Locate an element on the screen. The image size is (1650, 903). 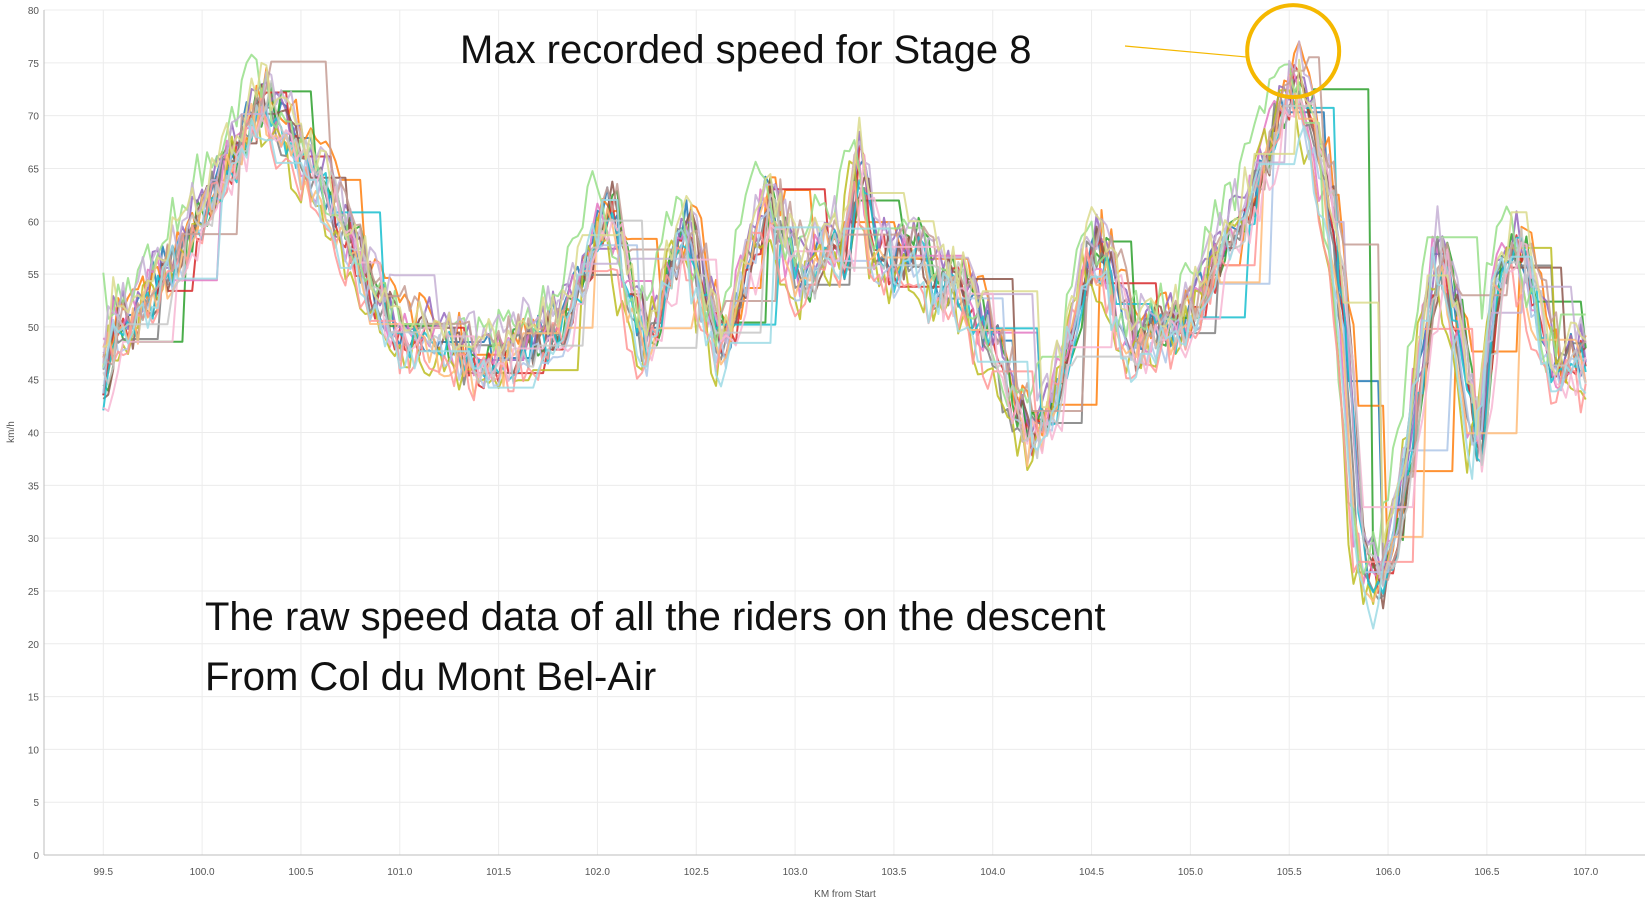
y-tick-label: 15 is located at coordinates (34, 698).